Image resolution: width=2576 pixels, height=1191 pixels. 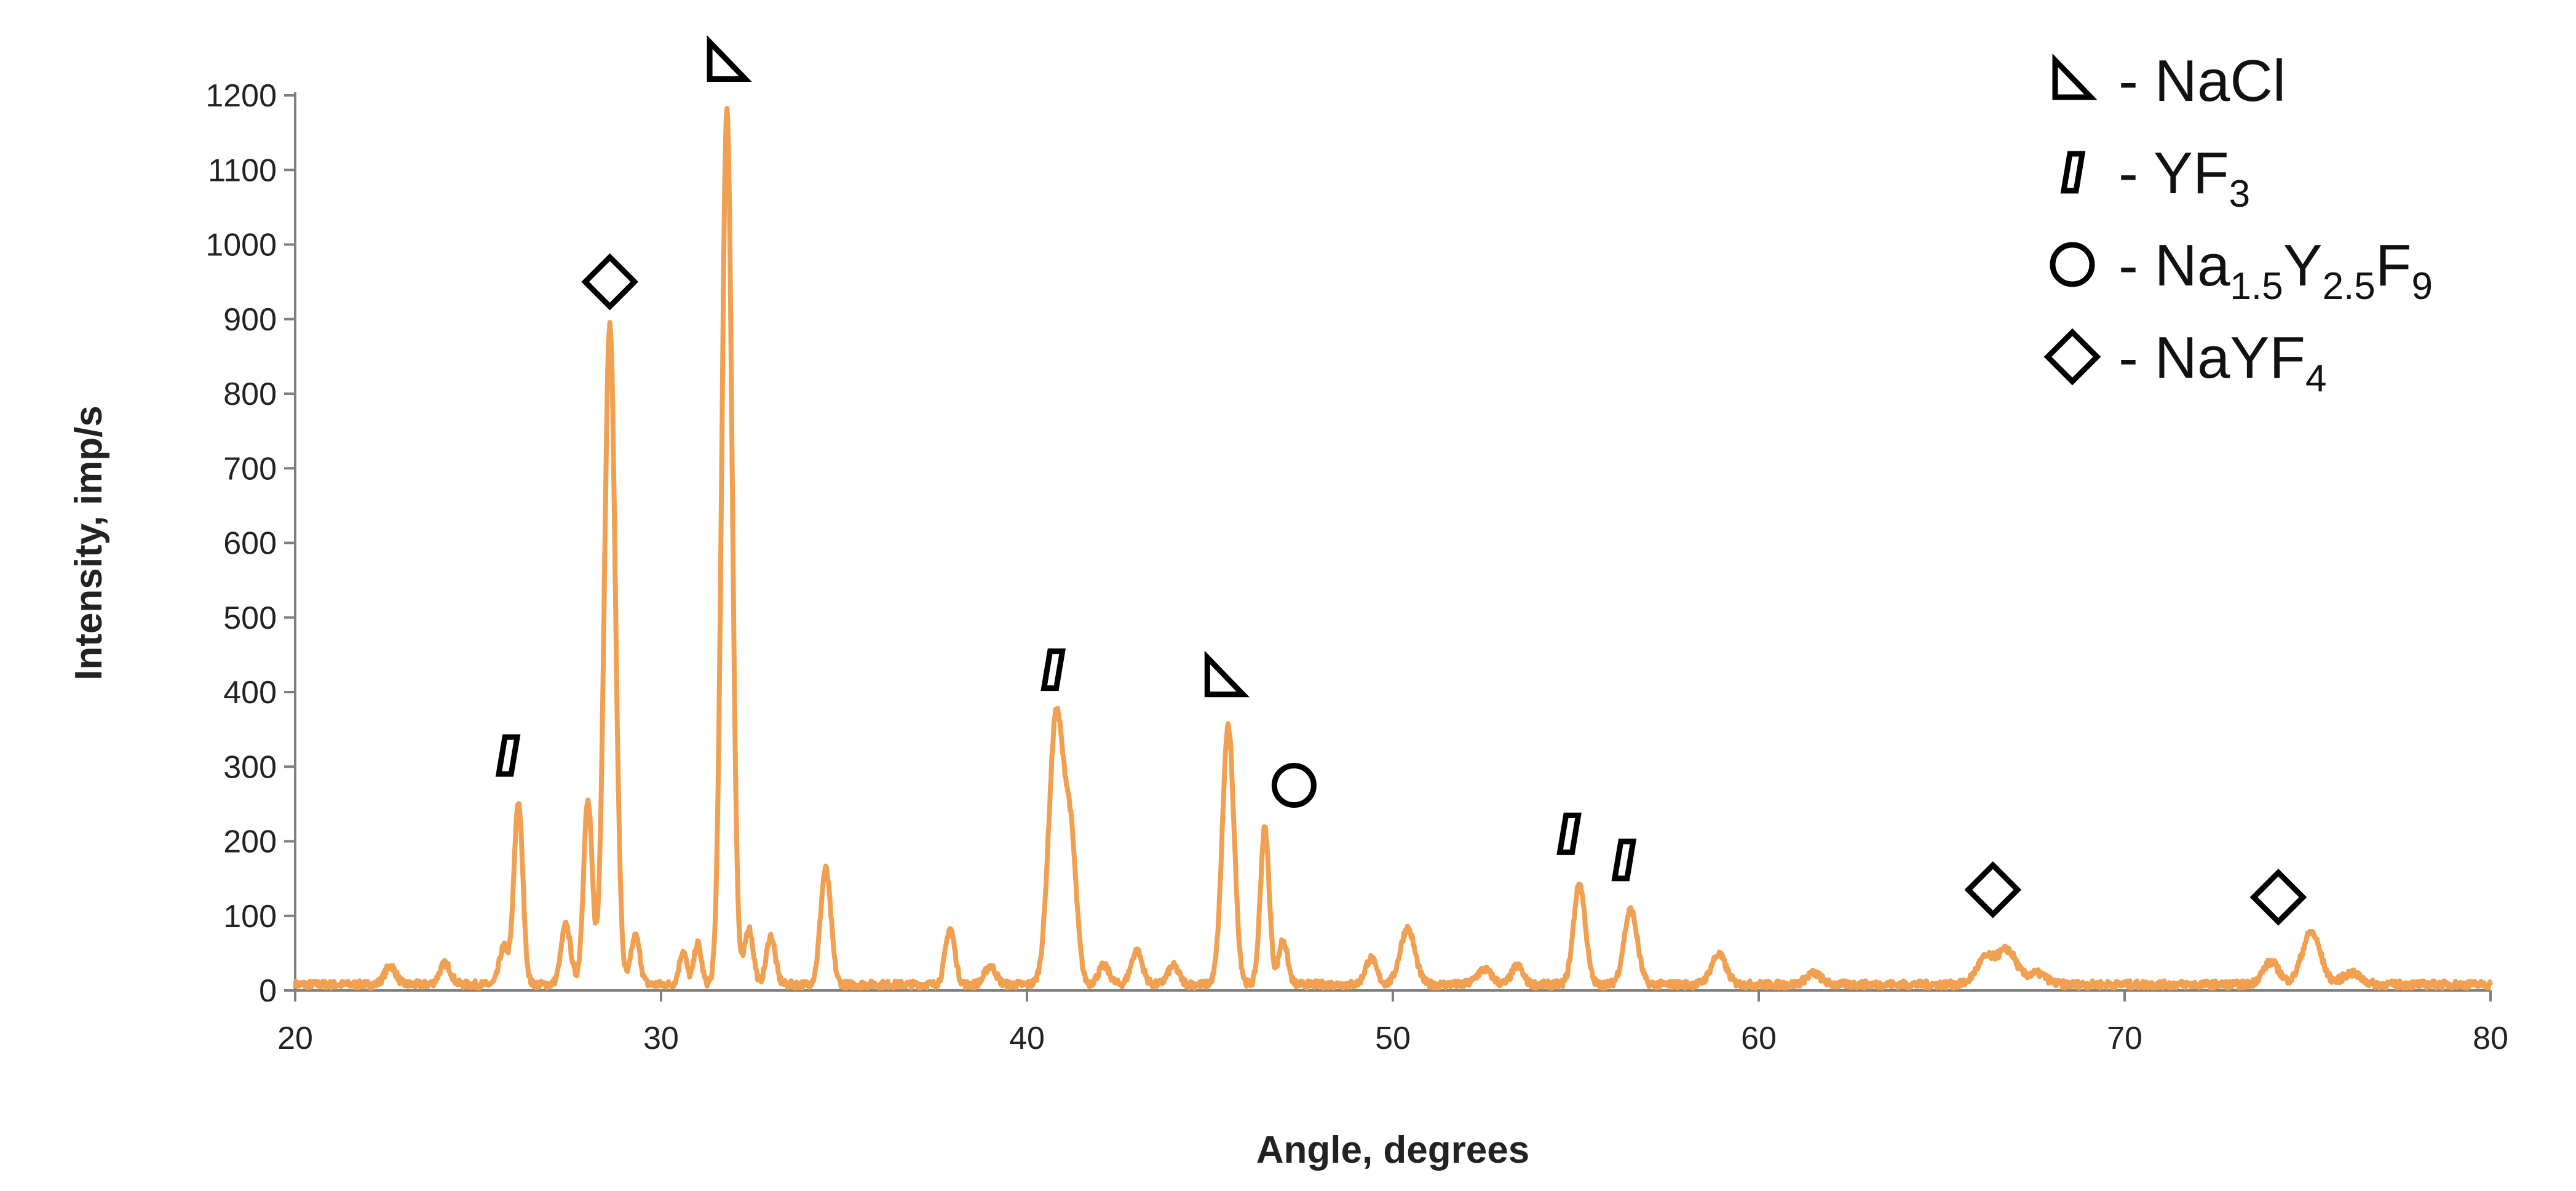 I want to click on legend-item: - NaCl, so click(x=2169, y=81).